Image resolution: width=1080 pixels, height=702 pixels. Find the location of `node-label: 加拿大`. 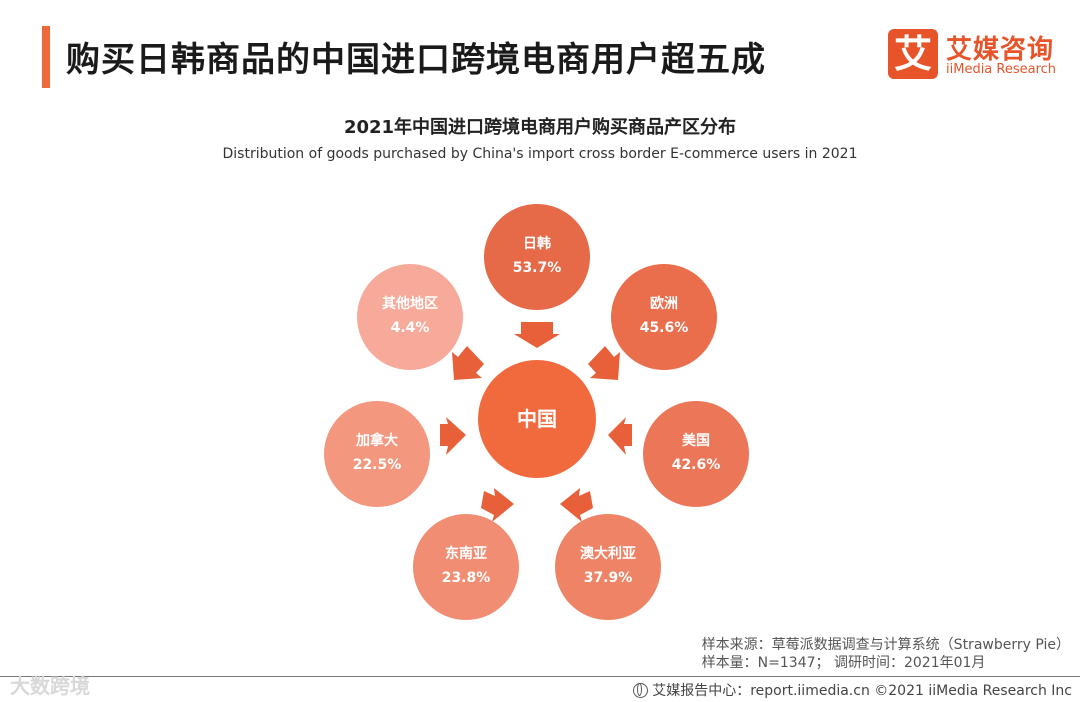

node-label: 加拿大 is located at coordinates (377, 441).